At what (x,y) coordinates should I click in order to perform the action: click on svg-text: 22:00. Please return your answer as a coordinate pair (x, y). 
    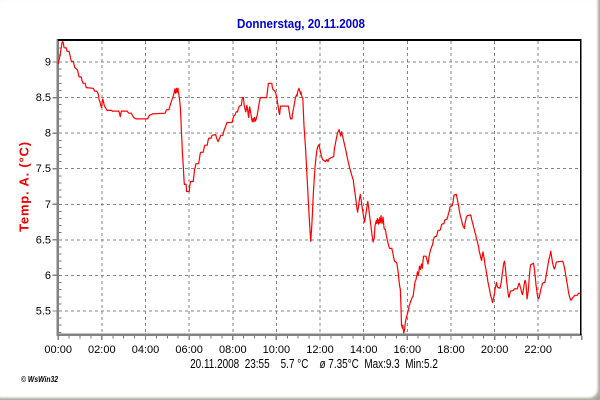
    Looking at the image, I should click on (538, 350).